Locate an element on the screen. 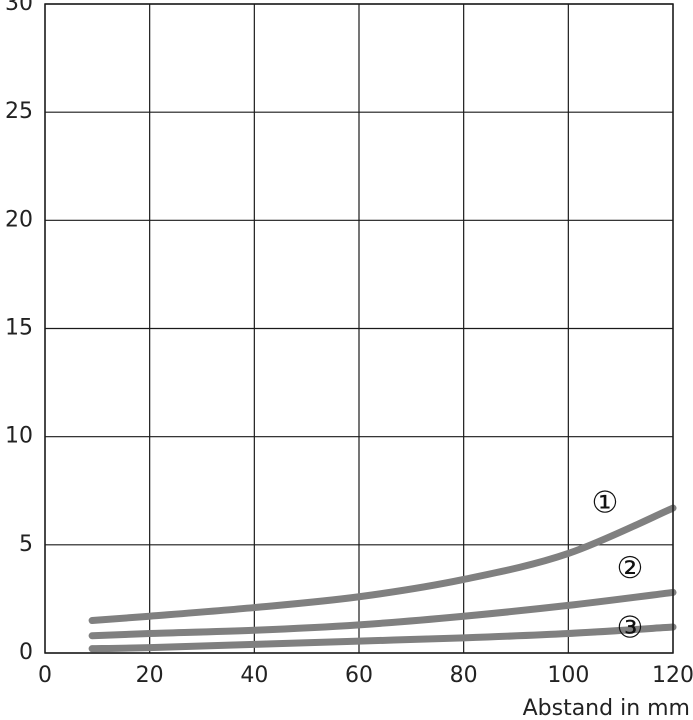 The width and height of the screenshot is (693, 720). x-tick-label: 120 is located at coordinates (672, 675).